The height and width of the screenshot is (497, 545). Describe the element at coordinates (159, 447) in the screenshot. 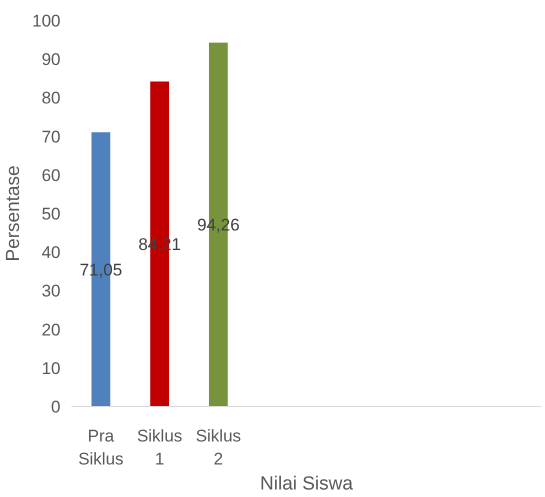

I see `x-tick-label: Siklus 1` at that location.